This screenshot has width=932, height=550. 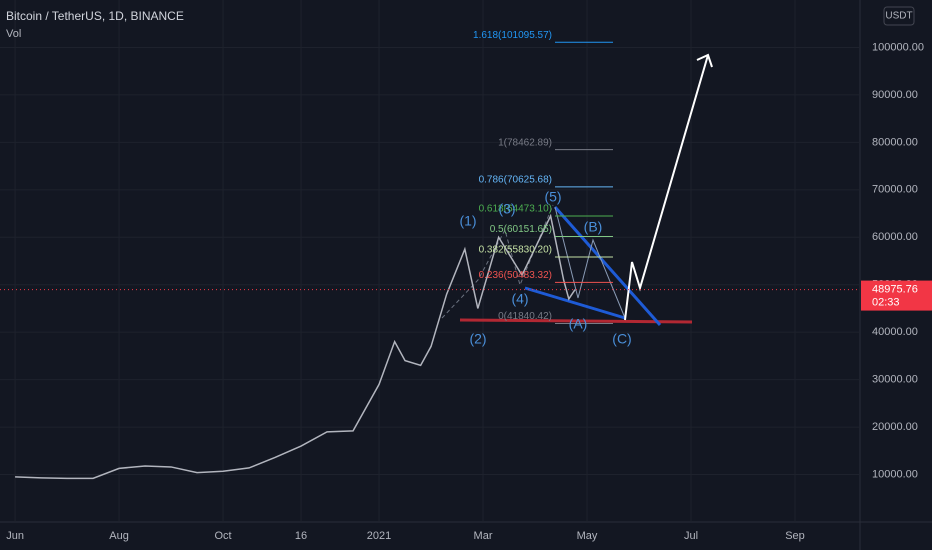 I want to click on wave-label: (2), so click(x=477, y=339).